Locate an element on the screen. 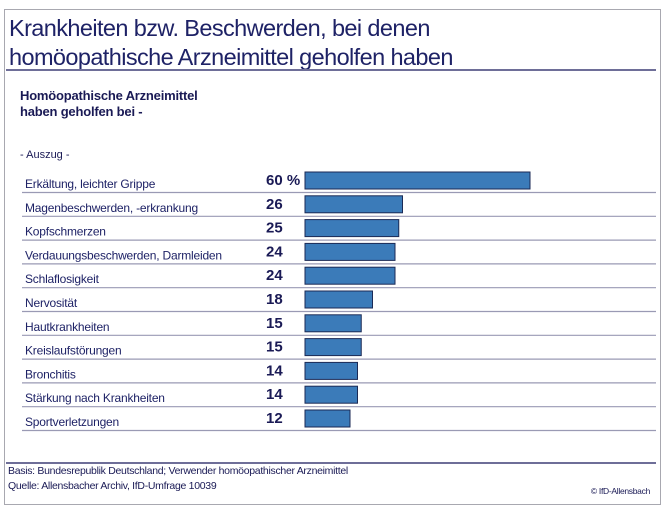 Image resolution: width=668 pixels, height=509 pixels. value-label: 25 is located at coordinates (274, 228).